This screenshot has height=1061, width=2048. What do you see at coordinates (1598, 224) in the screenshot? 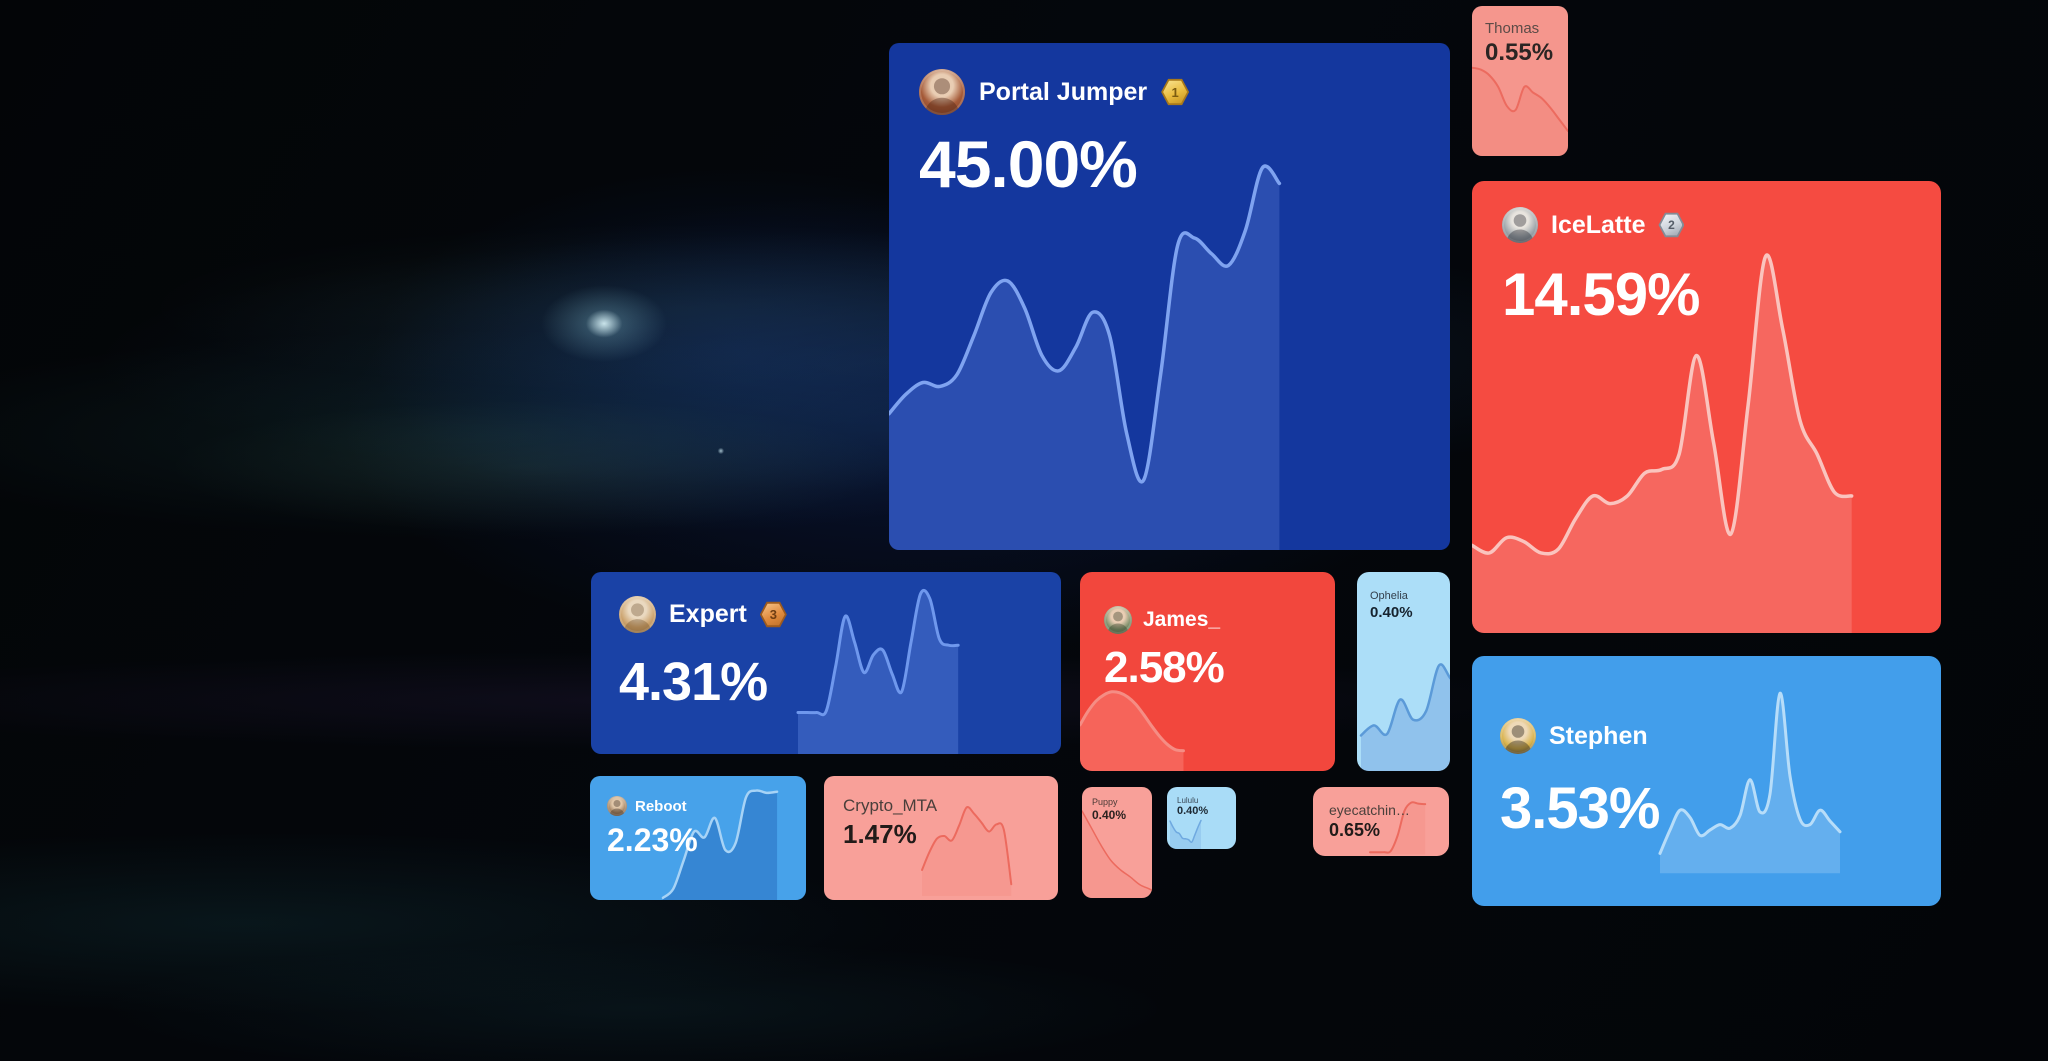
I see `trader-name: IceLatte` at bounding box center [1598, 224].